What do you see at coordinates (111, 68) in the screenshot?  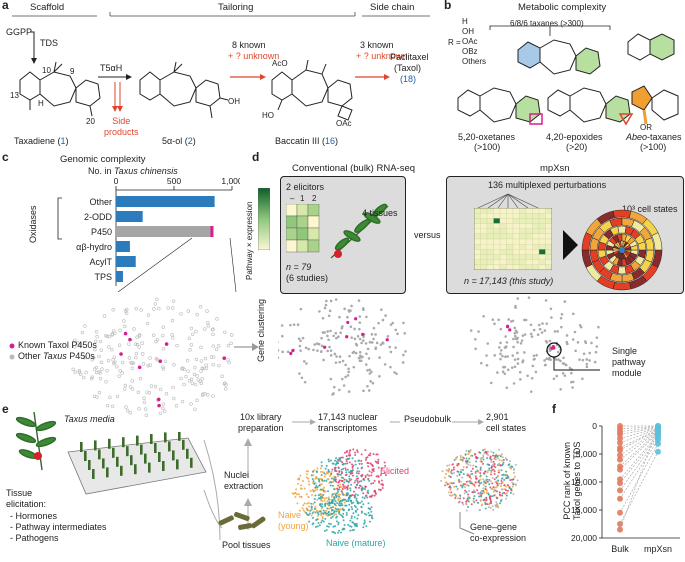 I see `t5ah-label: T5αH` at bounding box center [111, 68].